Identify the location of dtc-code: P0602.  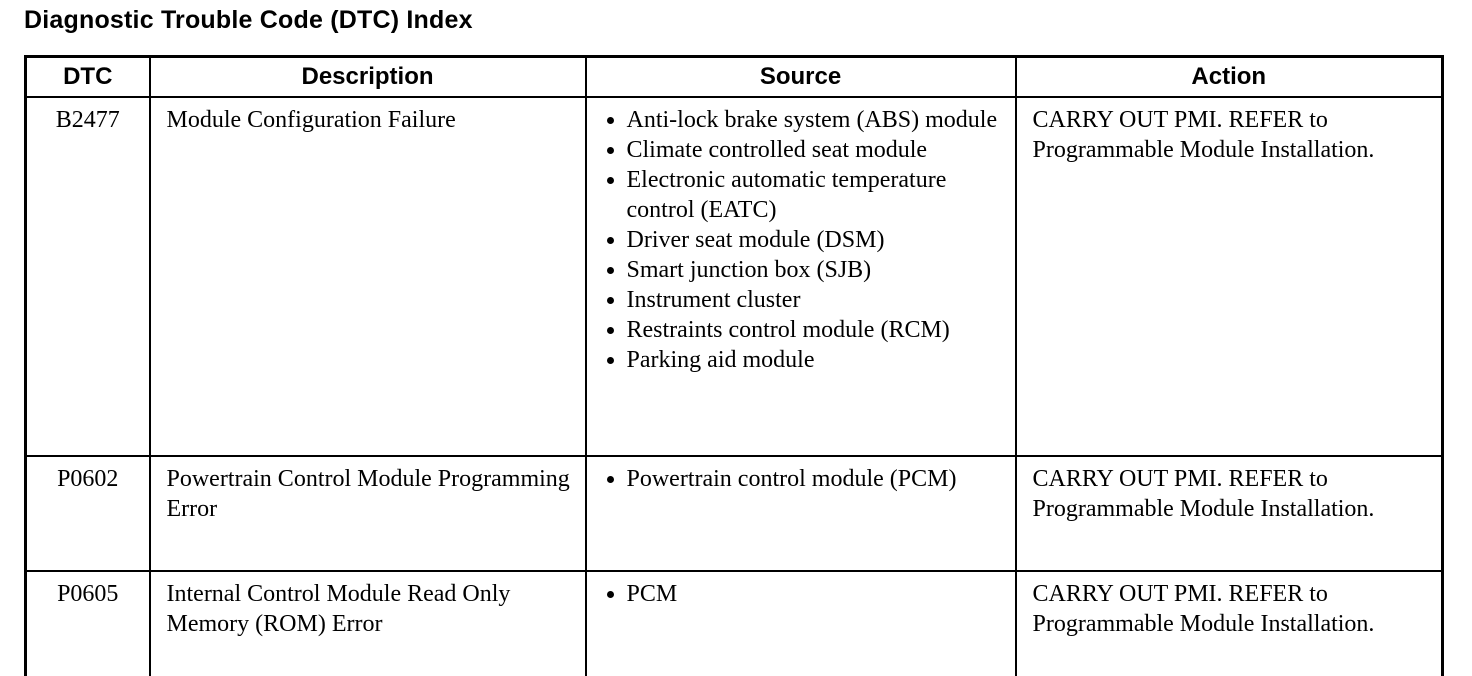
(87, 513).